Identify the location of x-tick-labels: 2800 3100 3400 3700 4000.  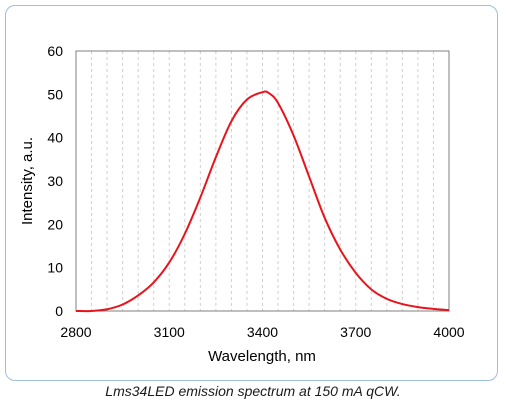
(262, 332).